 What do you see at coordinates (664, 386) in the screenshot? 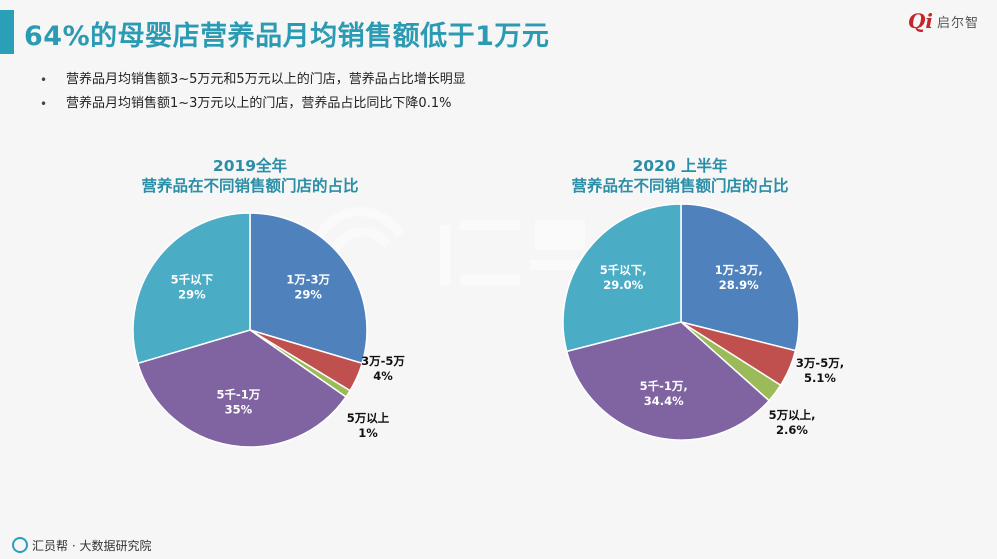
I see `pie-2020h1-slice-3-label: 5千-1万,` at bounding box center [664, 386].